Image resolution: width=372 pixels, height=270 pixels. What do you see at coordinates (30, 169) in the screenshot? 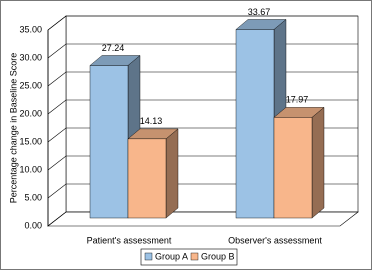
I see `y-tick-label: 10.00` at bounding box center [30, 169].